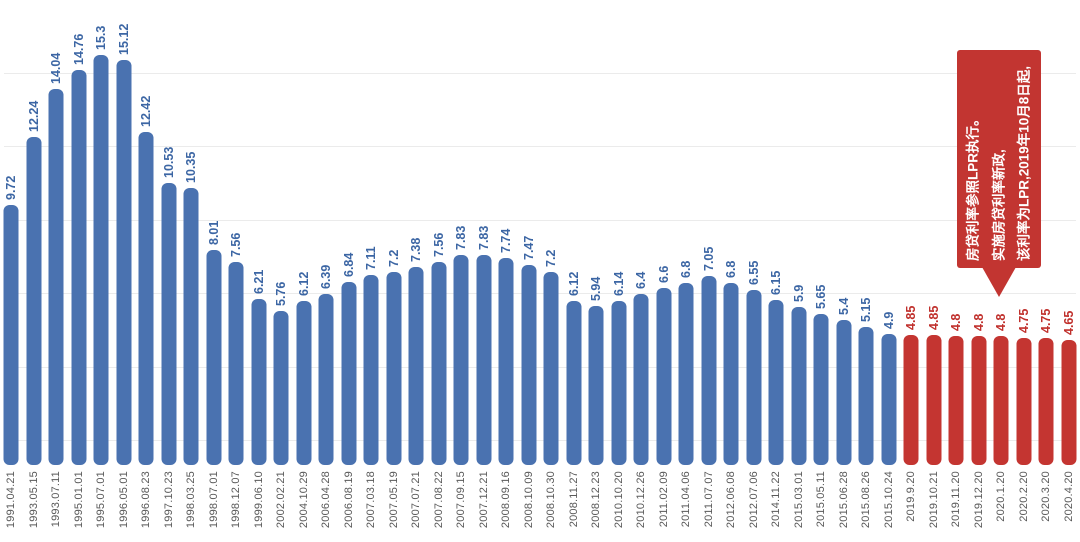  I want to click on bar-column: 5.9 2015.03.01, so click(799, 406).